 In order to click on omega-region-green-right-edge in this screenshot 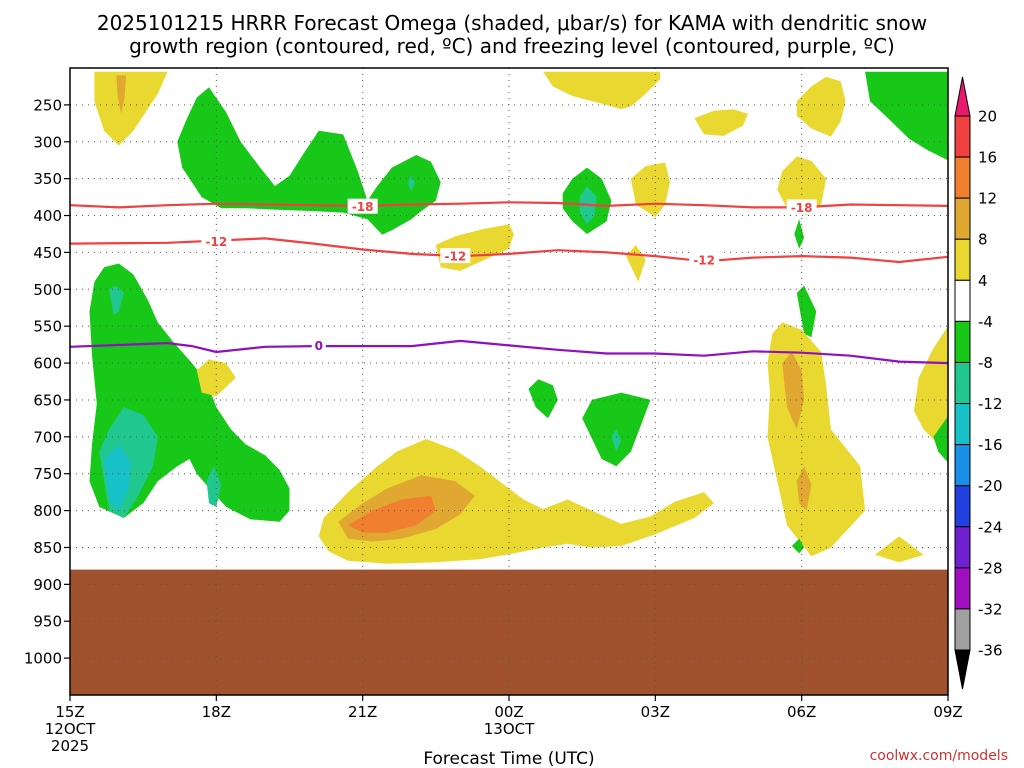, I will do `click(940, 439)`.